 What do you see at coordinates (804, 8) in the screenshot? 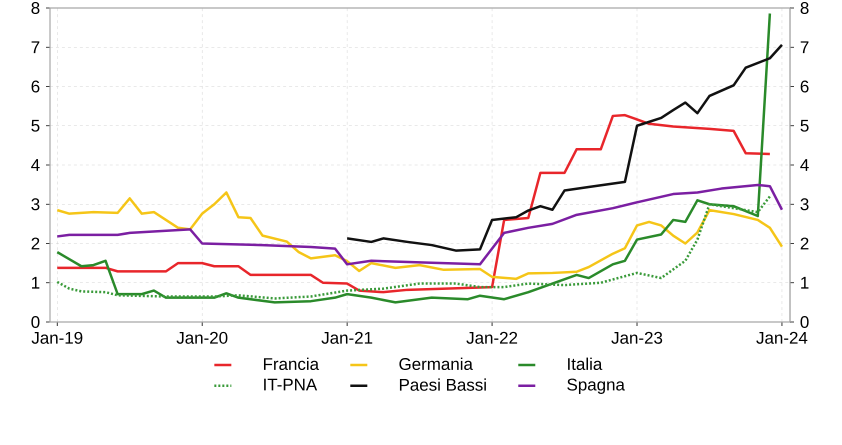
I see `y2-tick-label: 8` at bounding box center [804, 8].